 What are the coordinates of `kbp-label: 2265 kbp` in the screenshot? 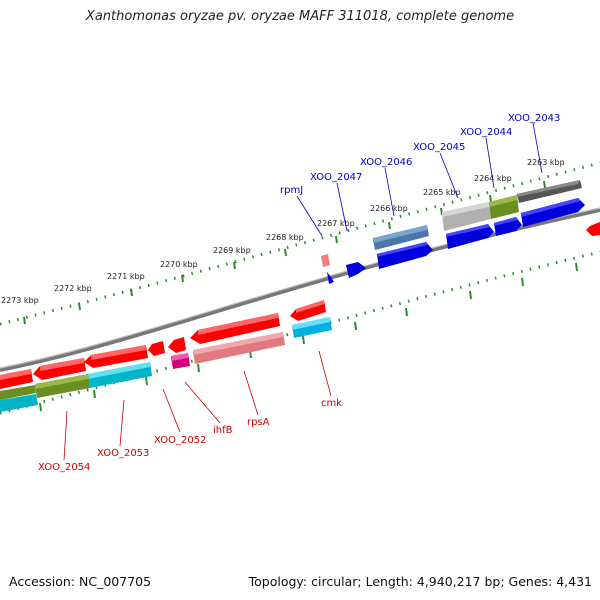 It's located at (442, 192).